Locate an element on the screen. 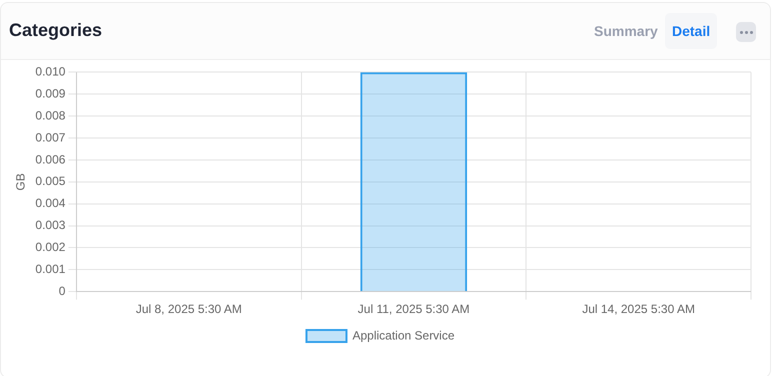  text: Detail is located at coordinates (691, 31).